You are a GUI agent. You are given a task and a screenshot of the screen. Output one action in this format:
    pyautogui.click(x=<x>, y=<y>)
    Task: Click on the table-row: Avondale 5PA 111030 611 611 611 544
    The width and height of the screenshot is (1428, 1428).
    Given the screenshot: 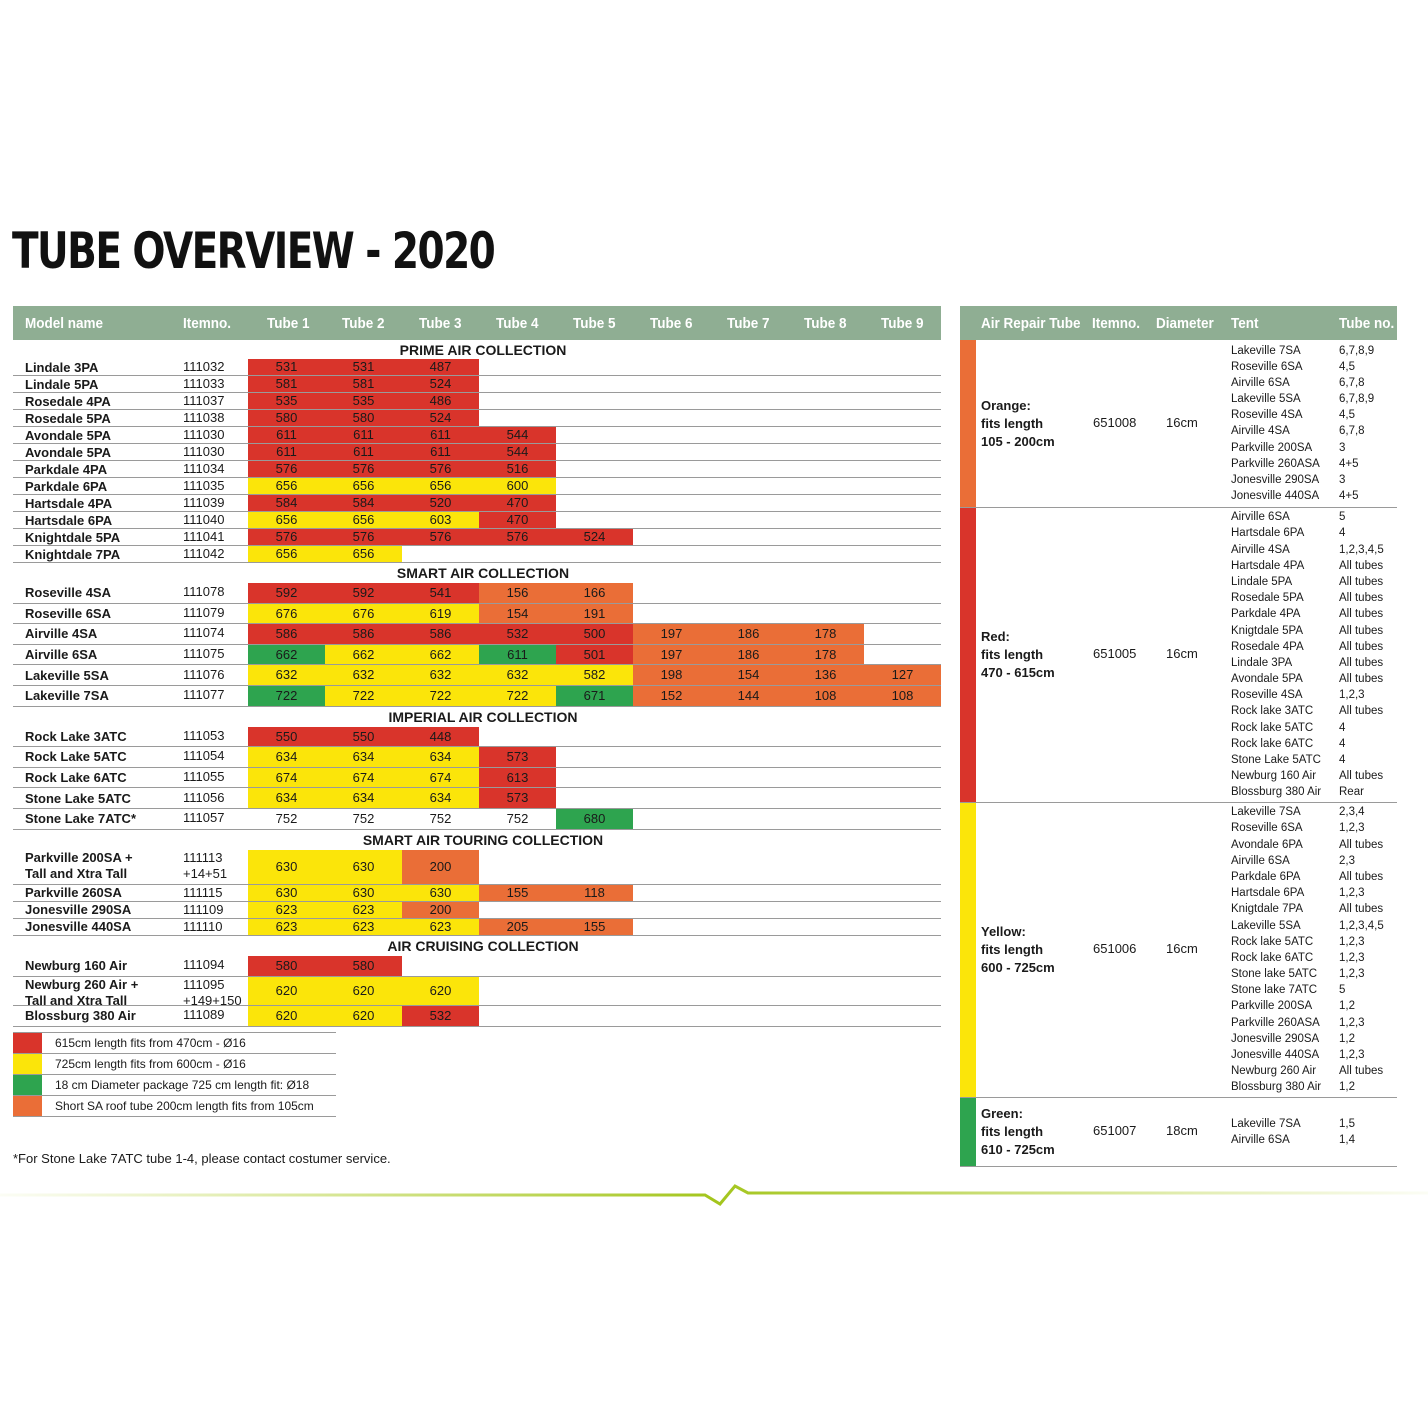 What is the action you would take?
    pyautogui.click(x=477, y=452)
    